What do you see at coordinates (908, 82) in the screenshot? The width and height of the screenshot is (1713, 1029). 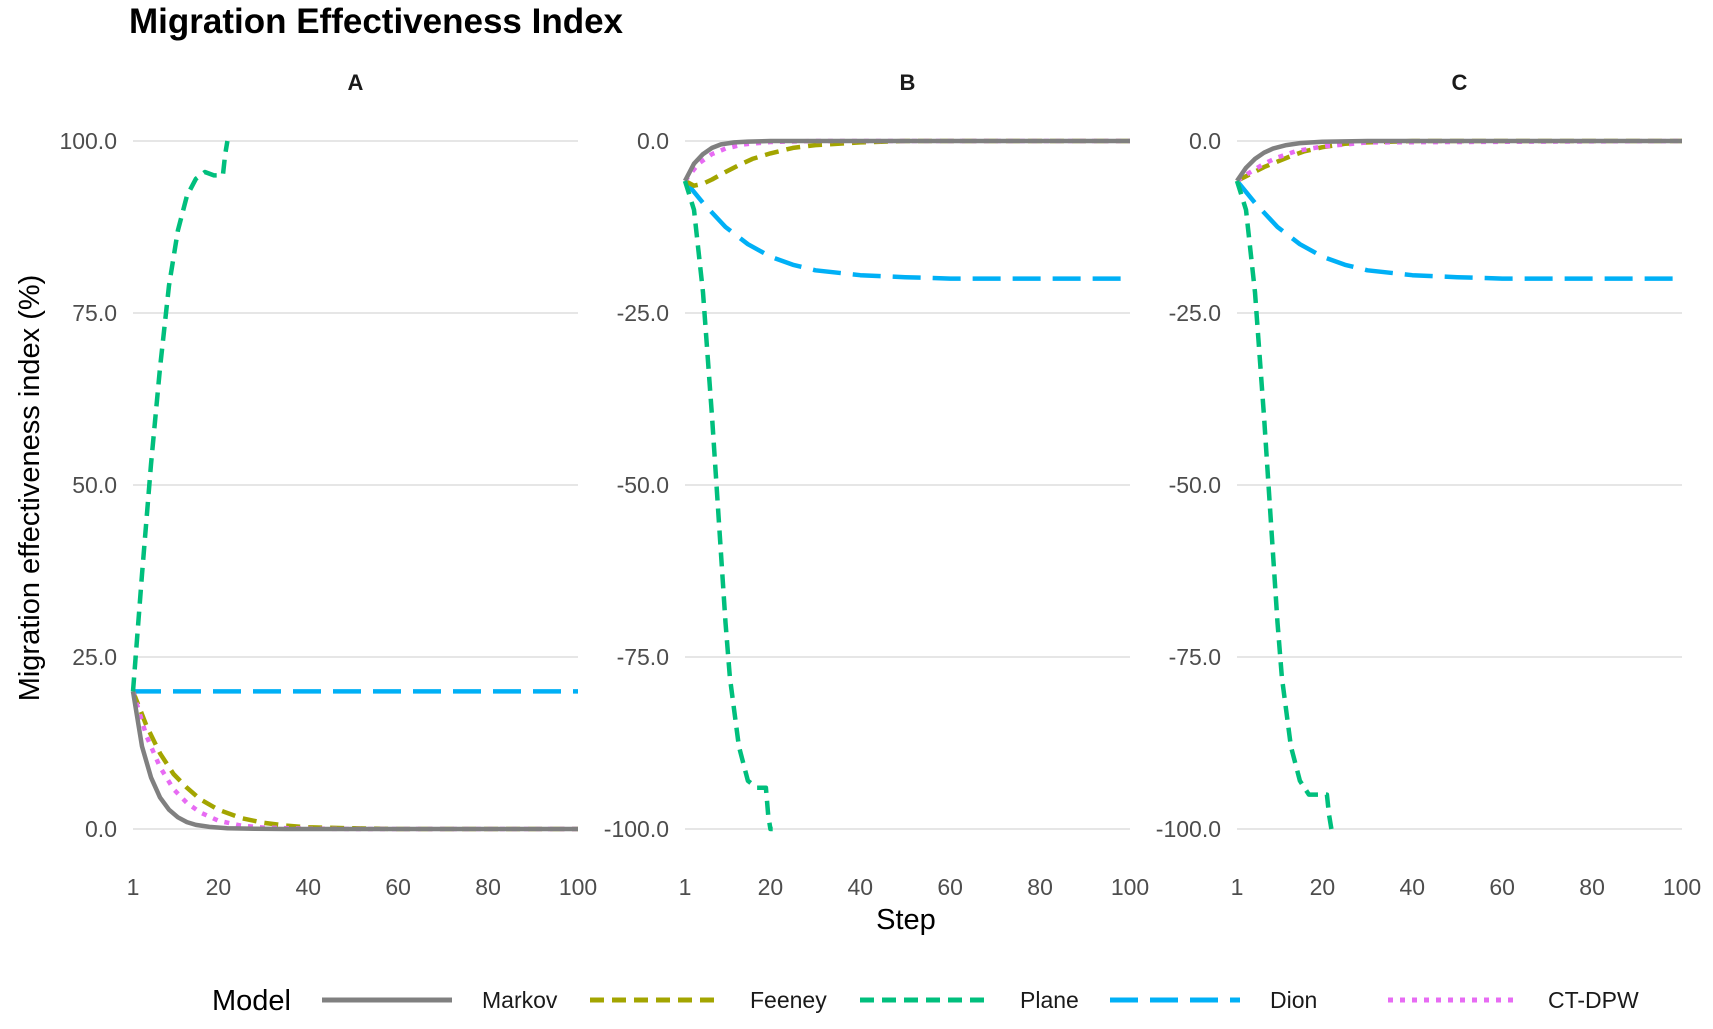 I see `panel-label-b: B` at bounding box center [908, 82].